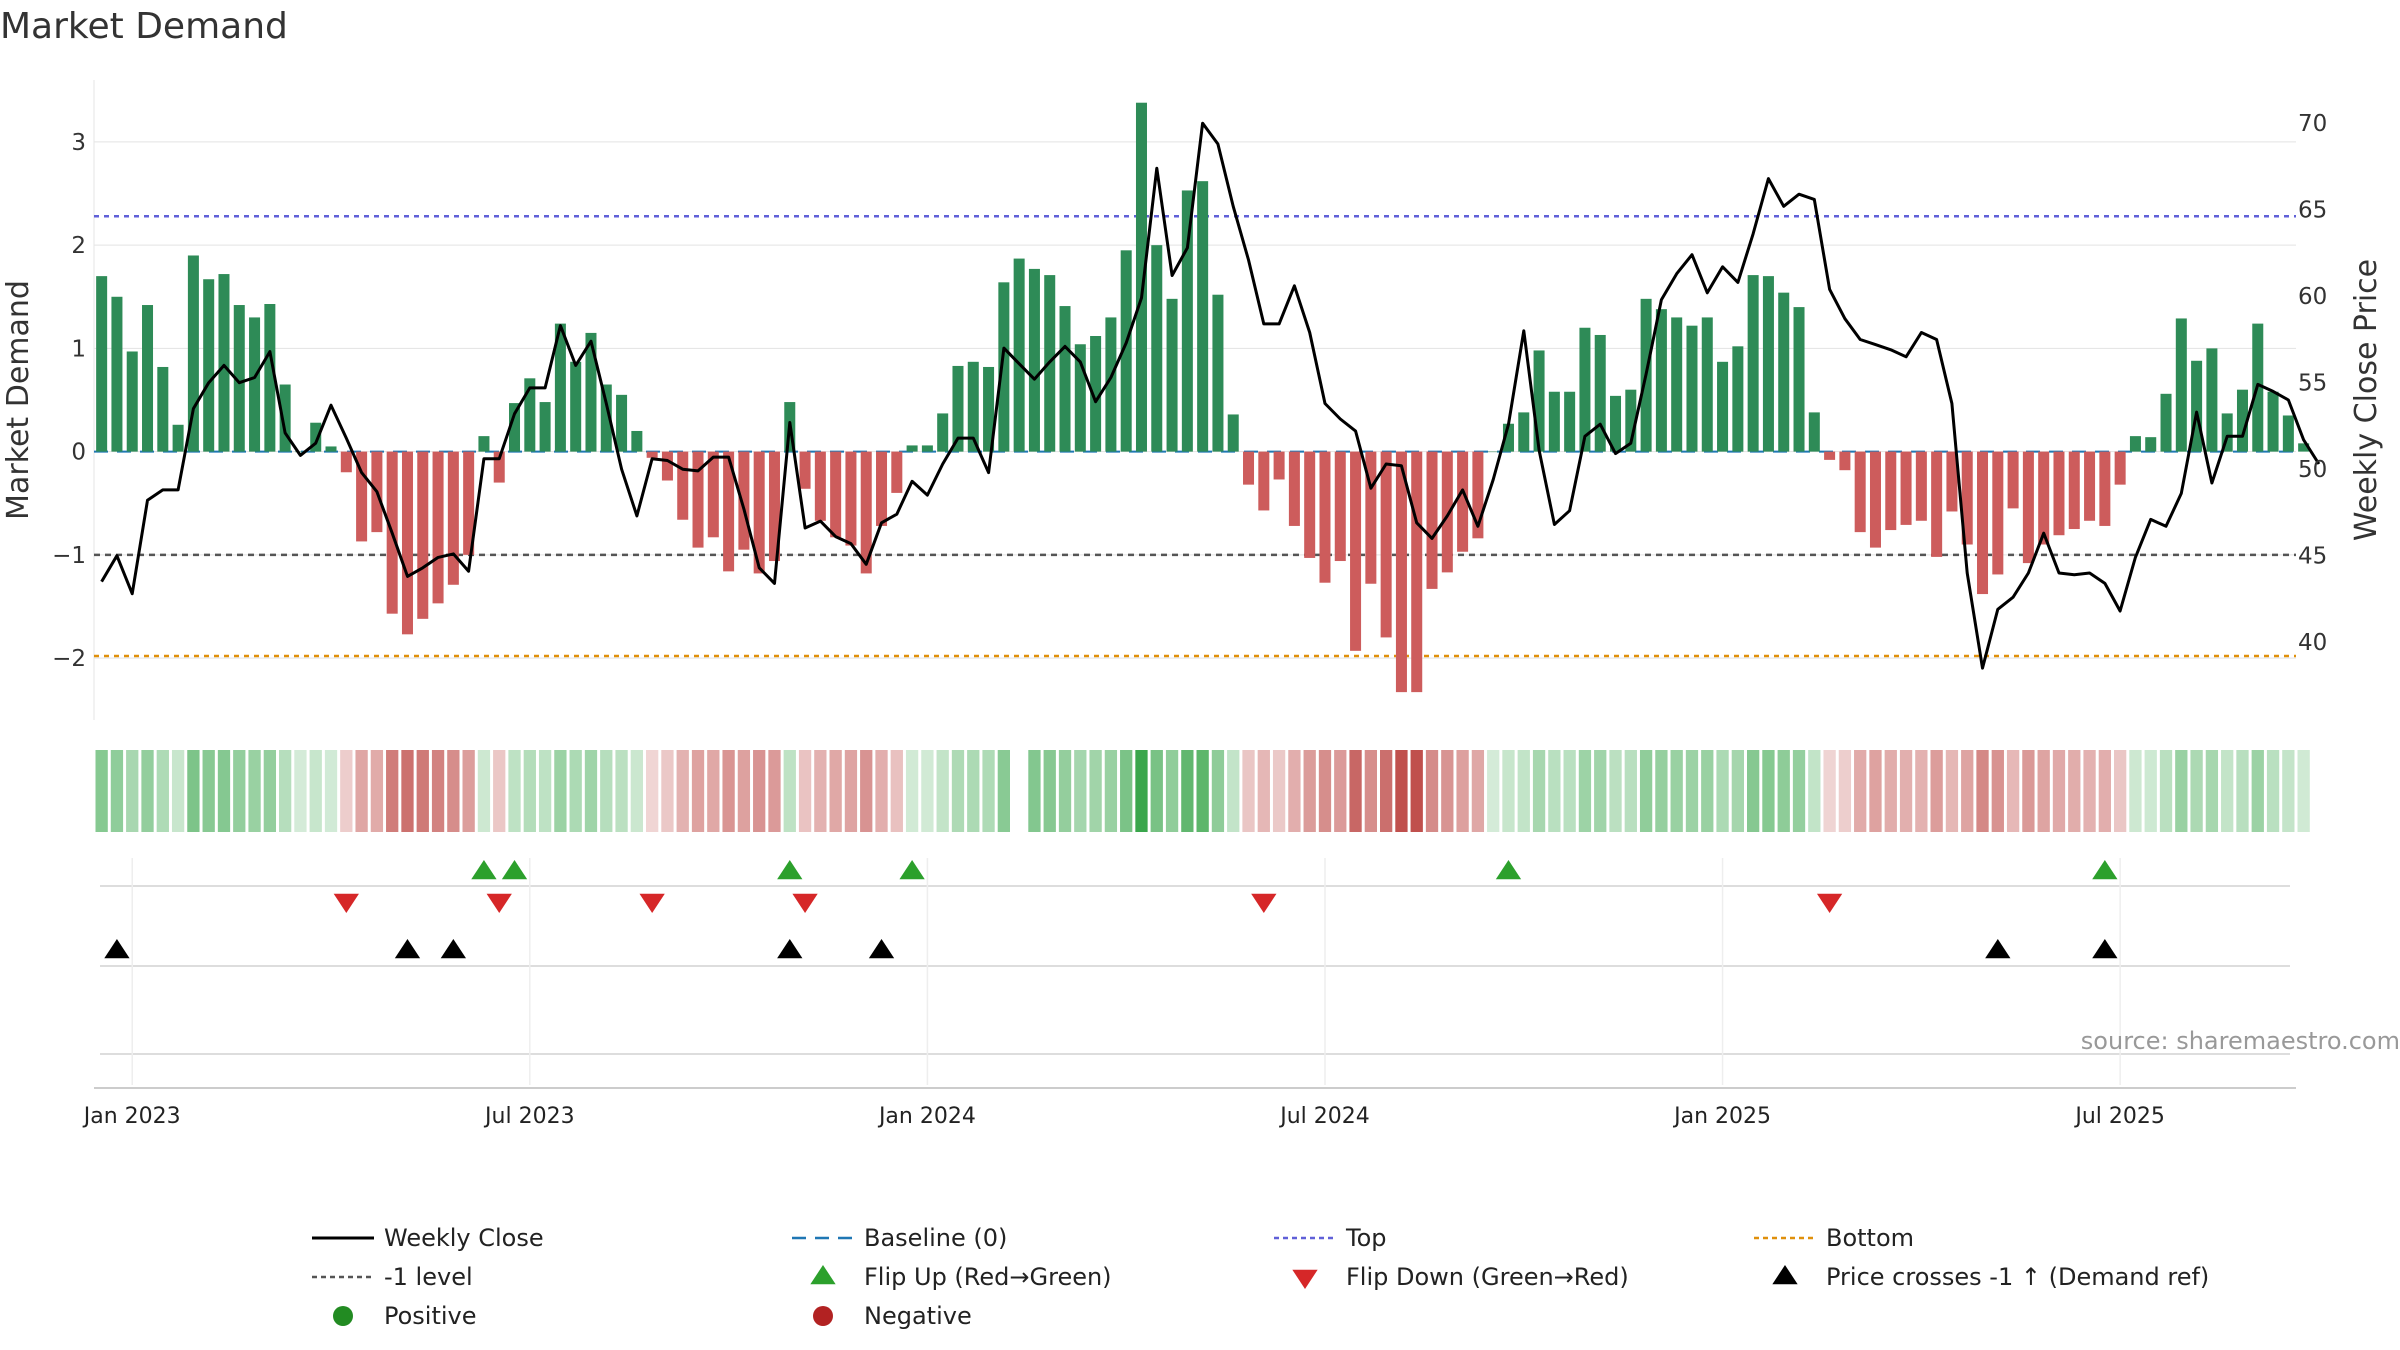 Image resolution: width=2400 pixels, height=1350 pixels. What do you see at coordinates (1324, 1116) in the screenshot?
I see `x-tick-label: Jul 2024` at bounding box center [1324, 1116].